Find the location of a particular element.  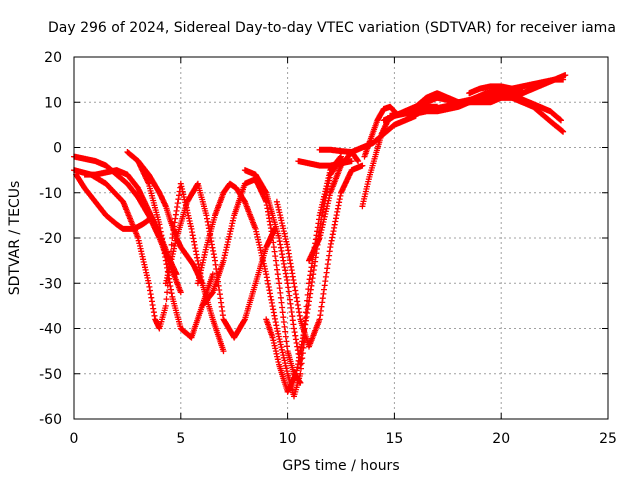

y-tick-label: -30 is located at coordinates (50, 284).